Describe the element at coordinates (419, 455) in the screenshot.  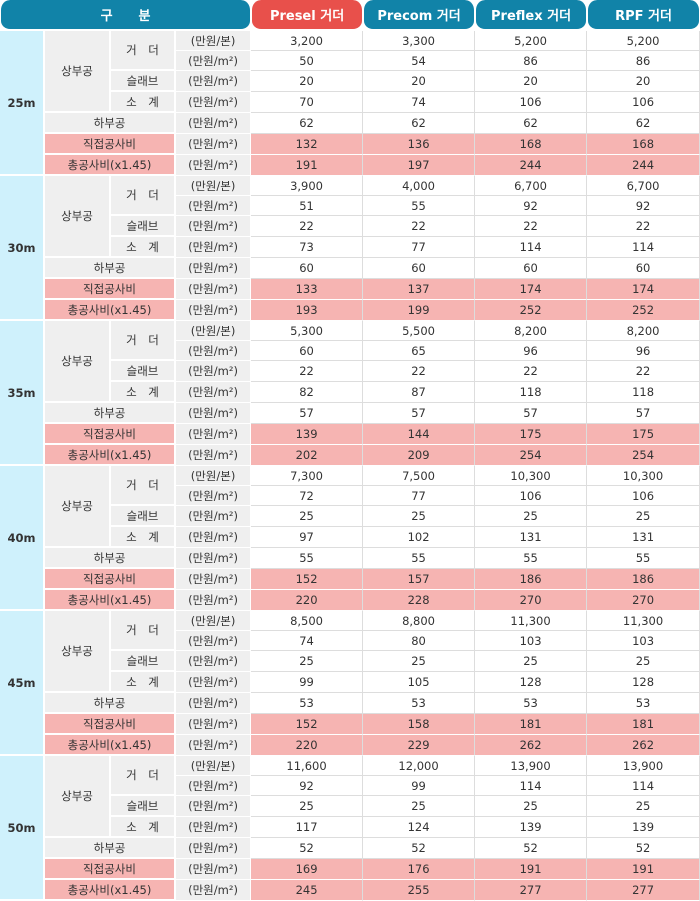
I see `value-cell: 209` at that location.